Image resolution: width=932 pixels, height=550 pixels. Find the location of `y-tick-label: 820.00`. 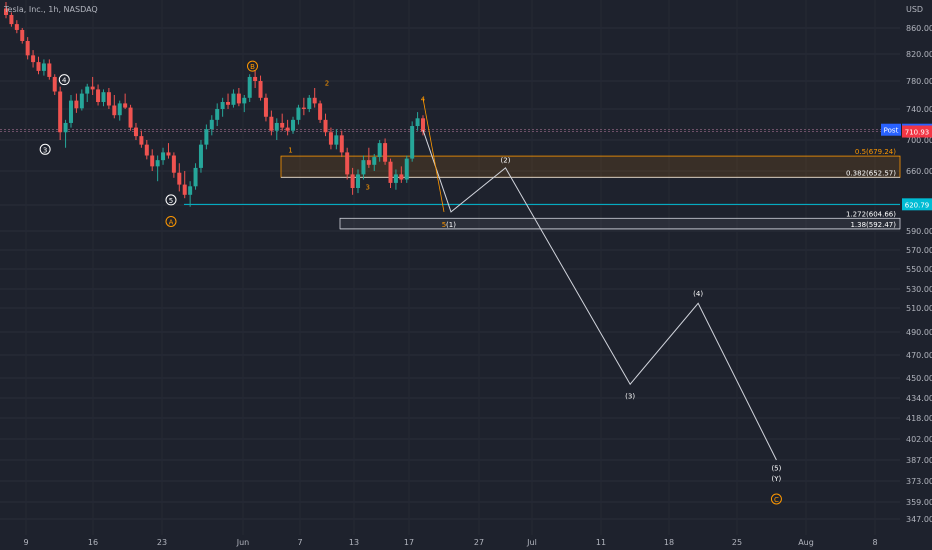

y-tick-label: 820.00 is located at coordinates (919, 54).